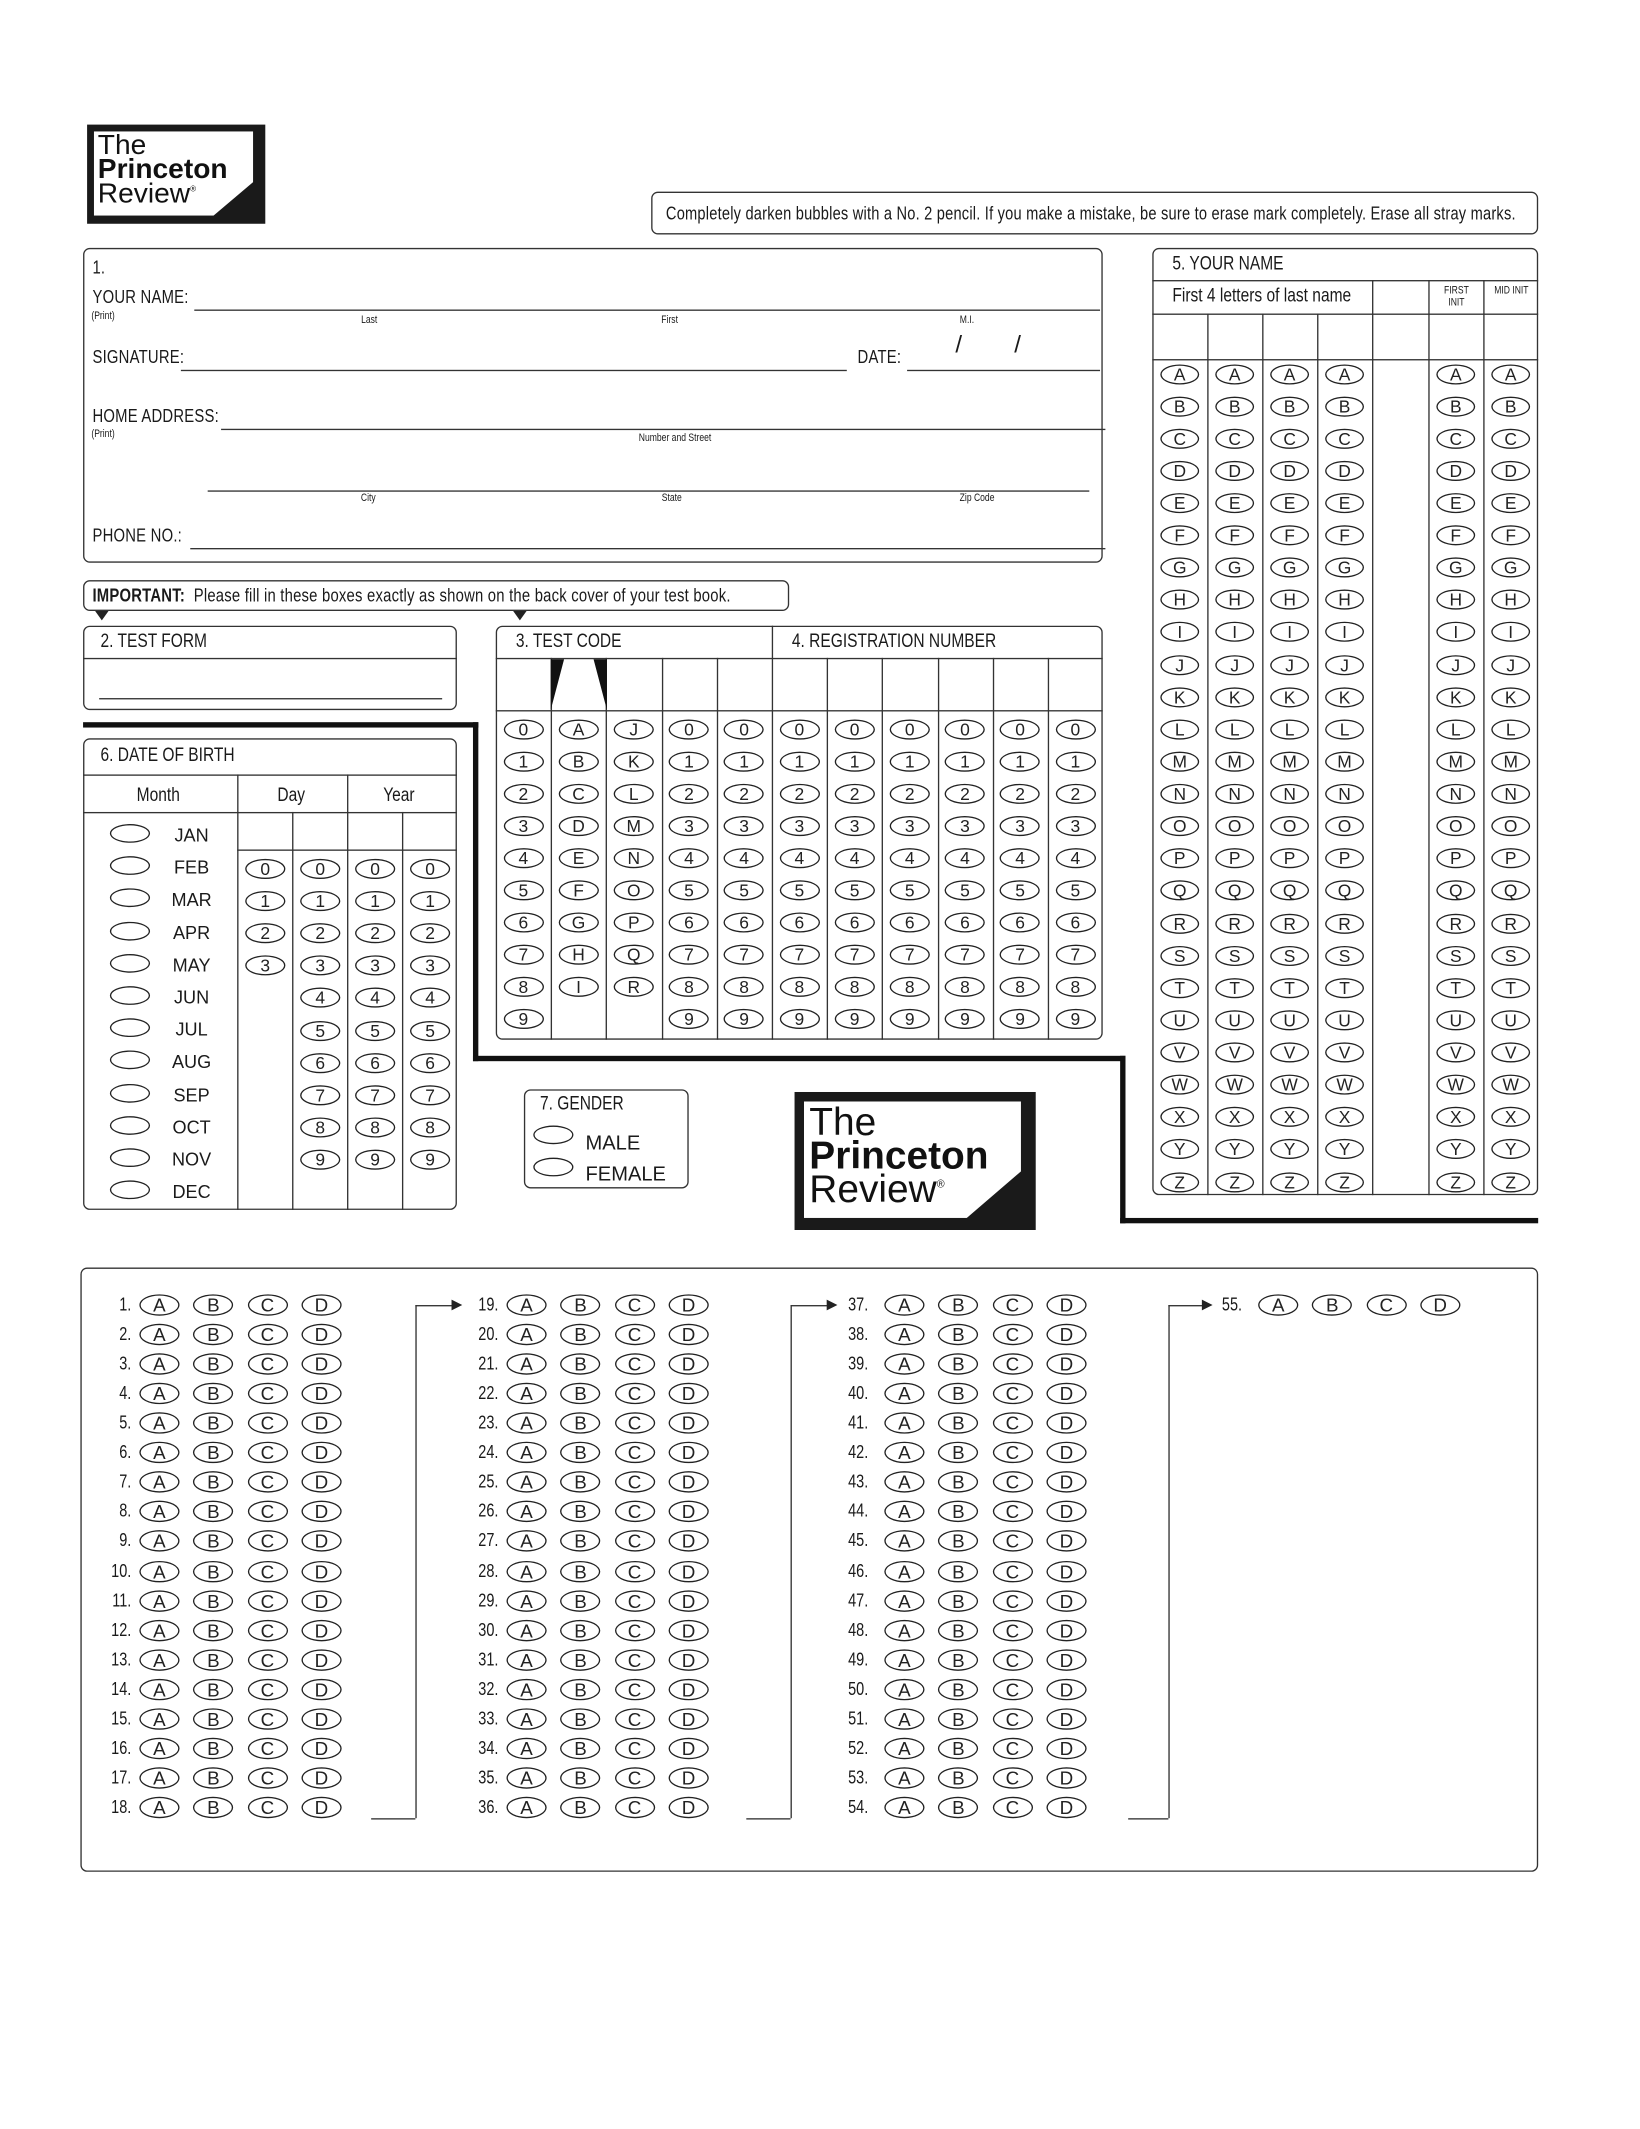  What do you see at coordinates (1012, 1482) in the screenshot?
I see `answer-bubble-q43-c: C` at bounding box center [1012, 1482].